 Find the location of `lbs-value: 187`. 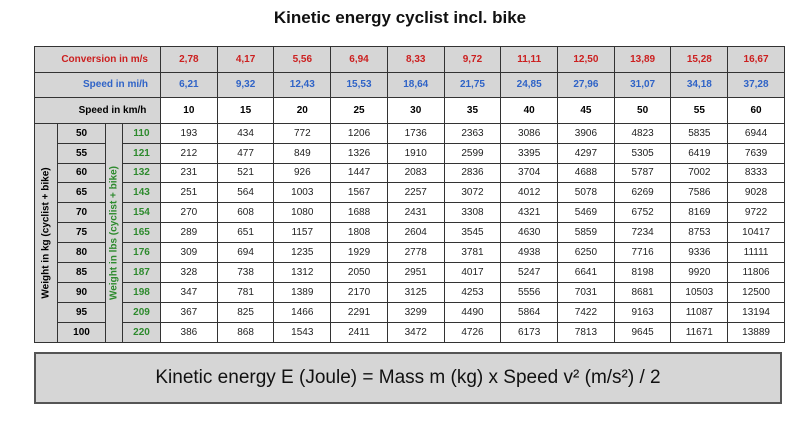

lbs-value: 187 is located at coordinates (141, 273).